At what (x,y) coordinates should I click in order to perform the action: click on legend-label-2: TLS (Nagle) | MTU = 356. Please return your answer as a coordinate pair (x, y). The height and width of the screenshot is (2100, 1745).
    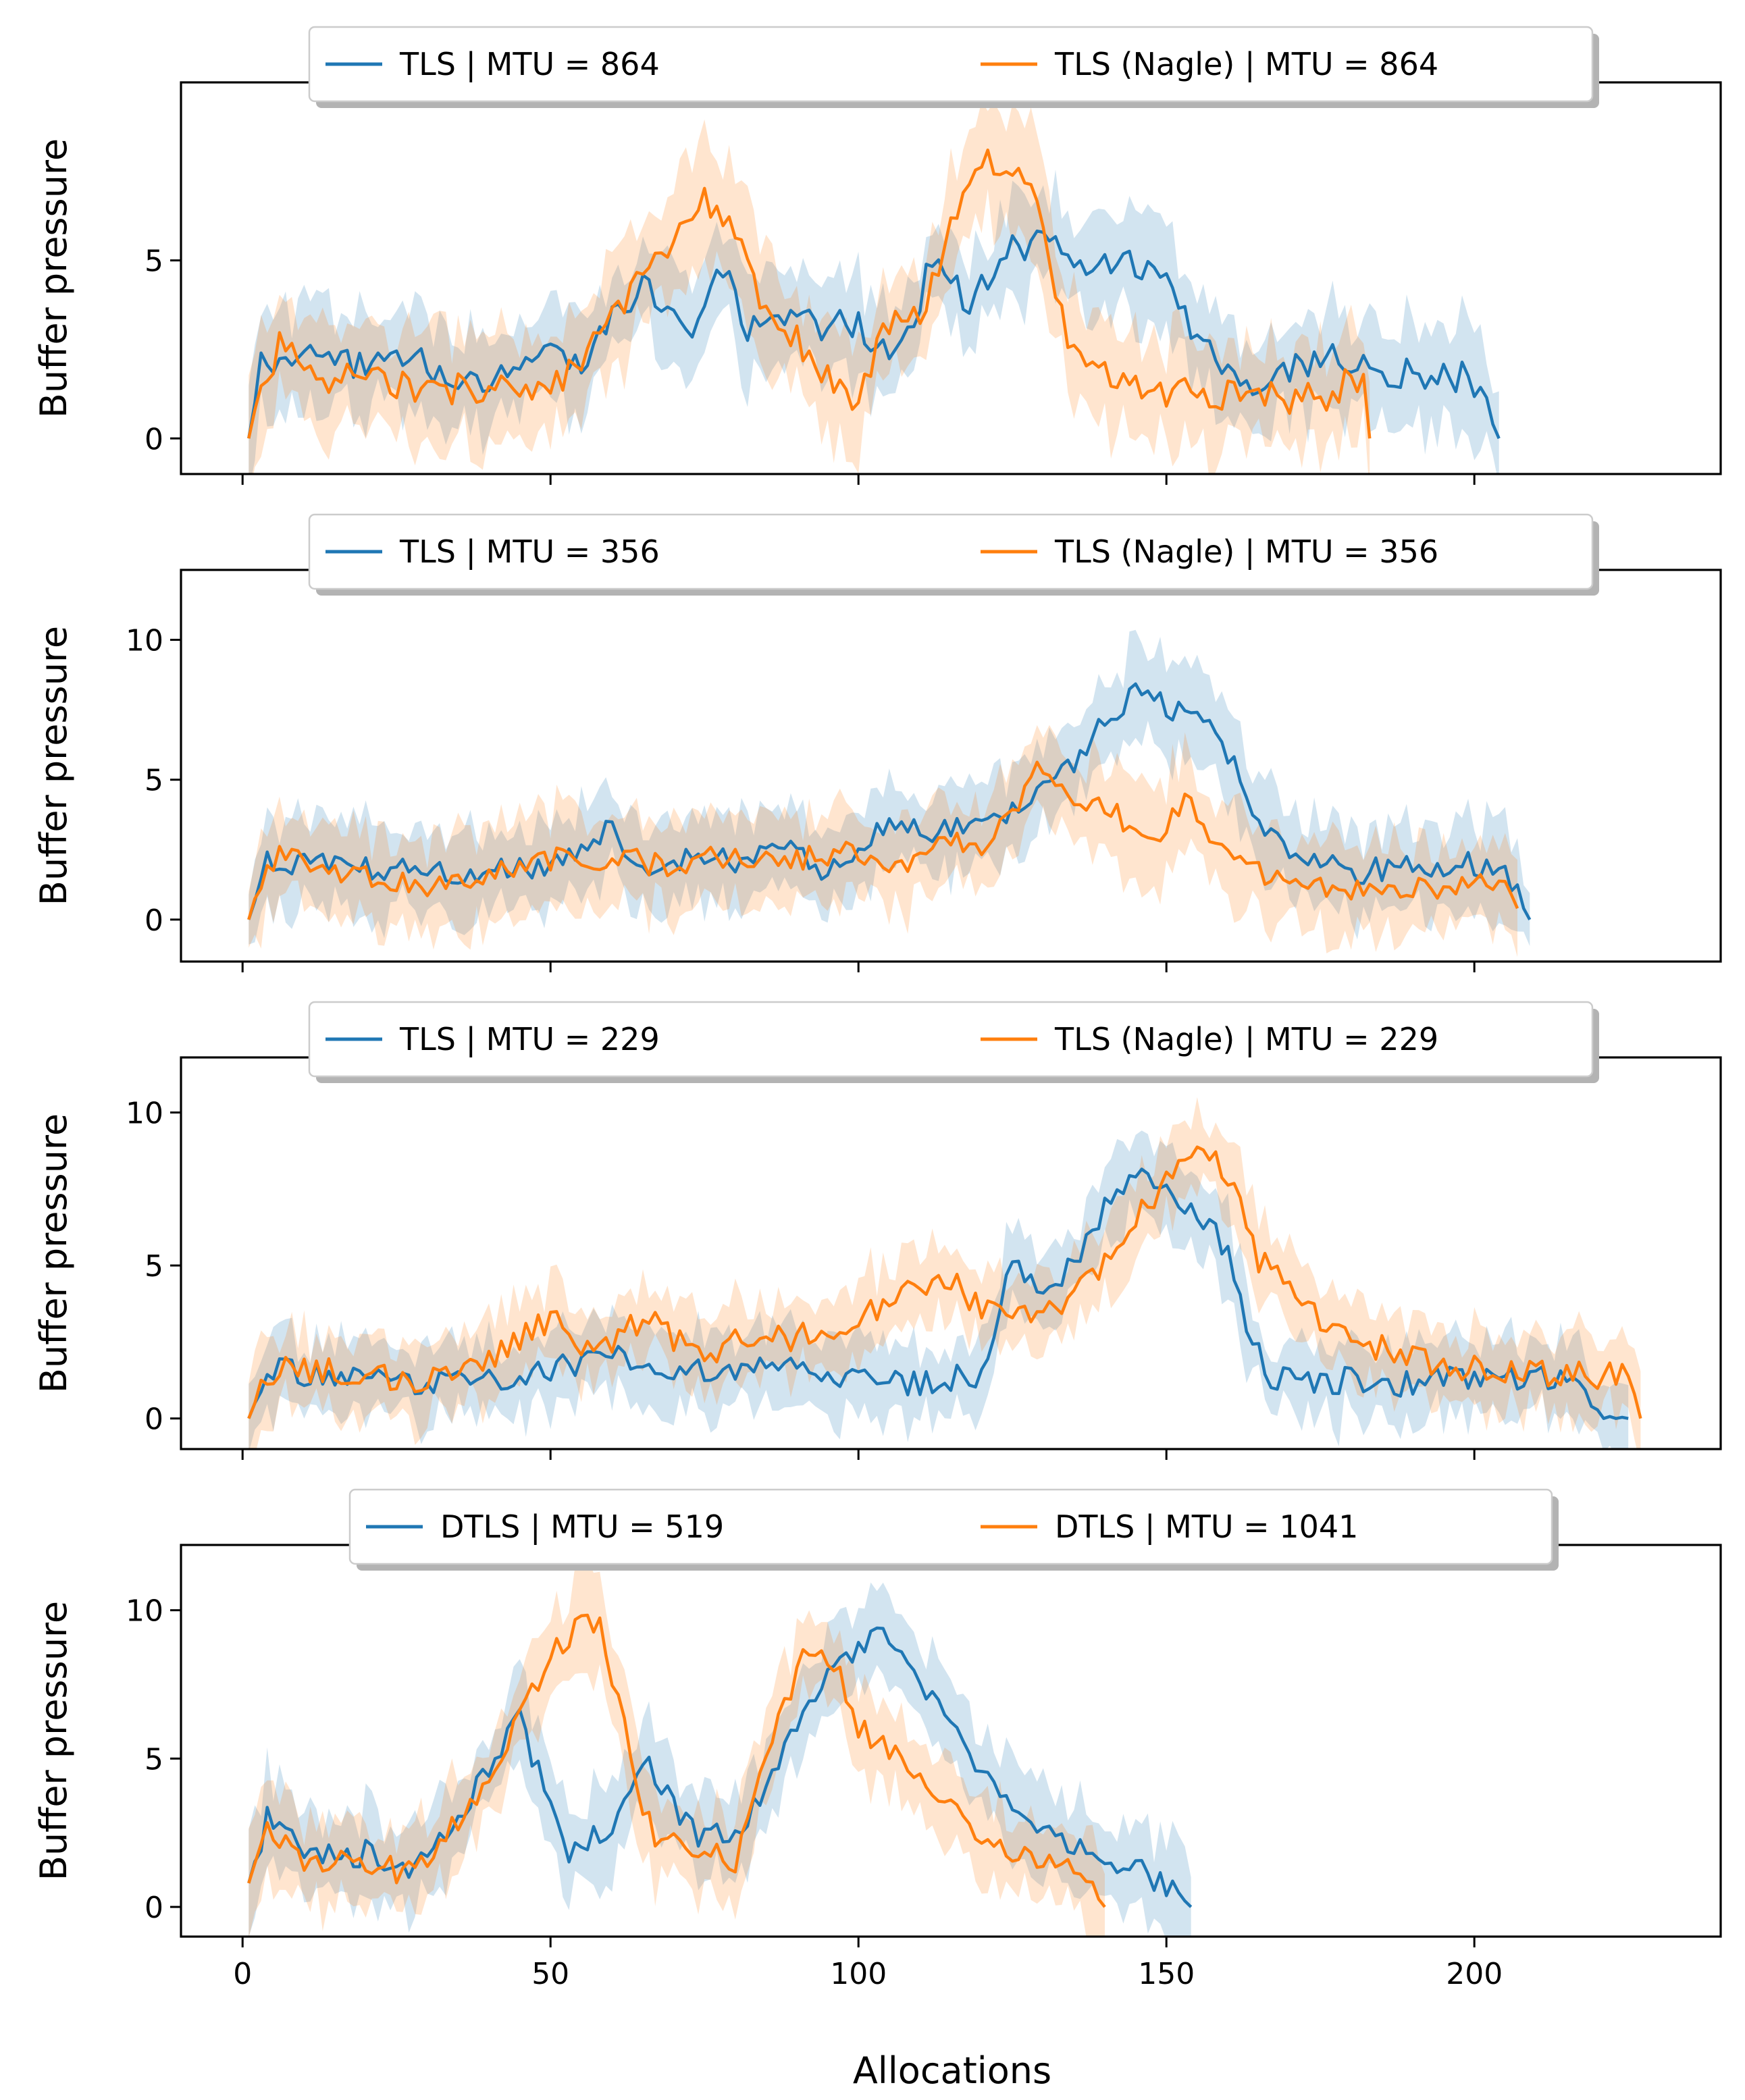
    Looking at the image, I should click on (1246, 552).